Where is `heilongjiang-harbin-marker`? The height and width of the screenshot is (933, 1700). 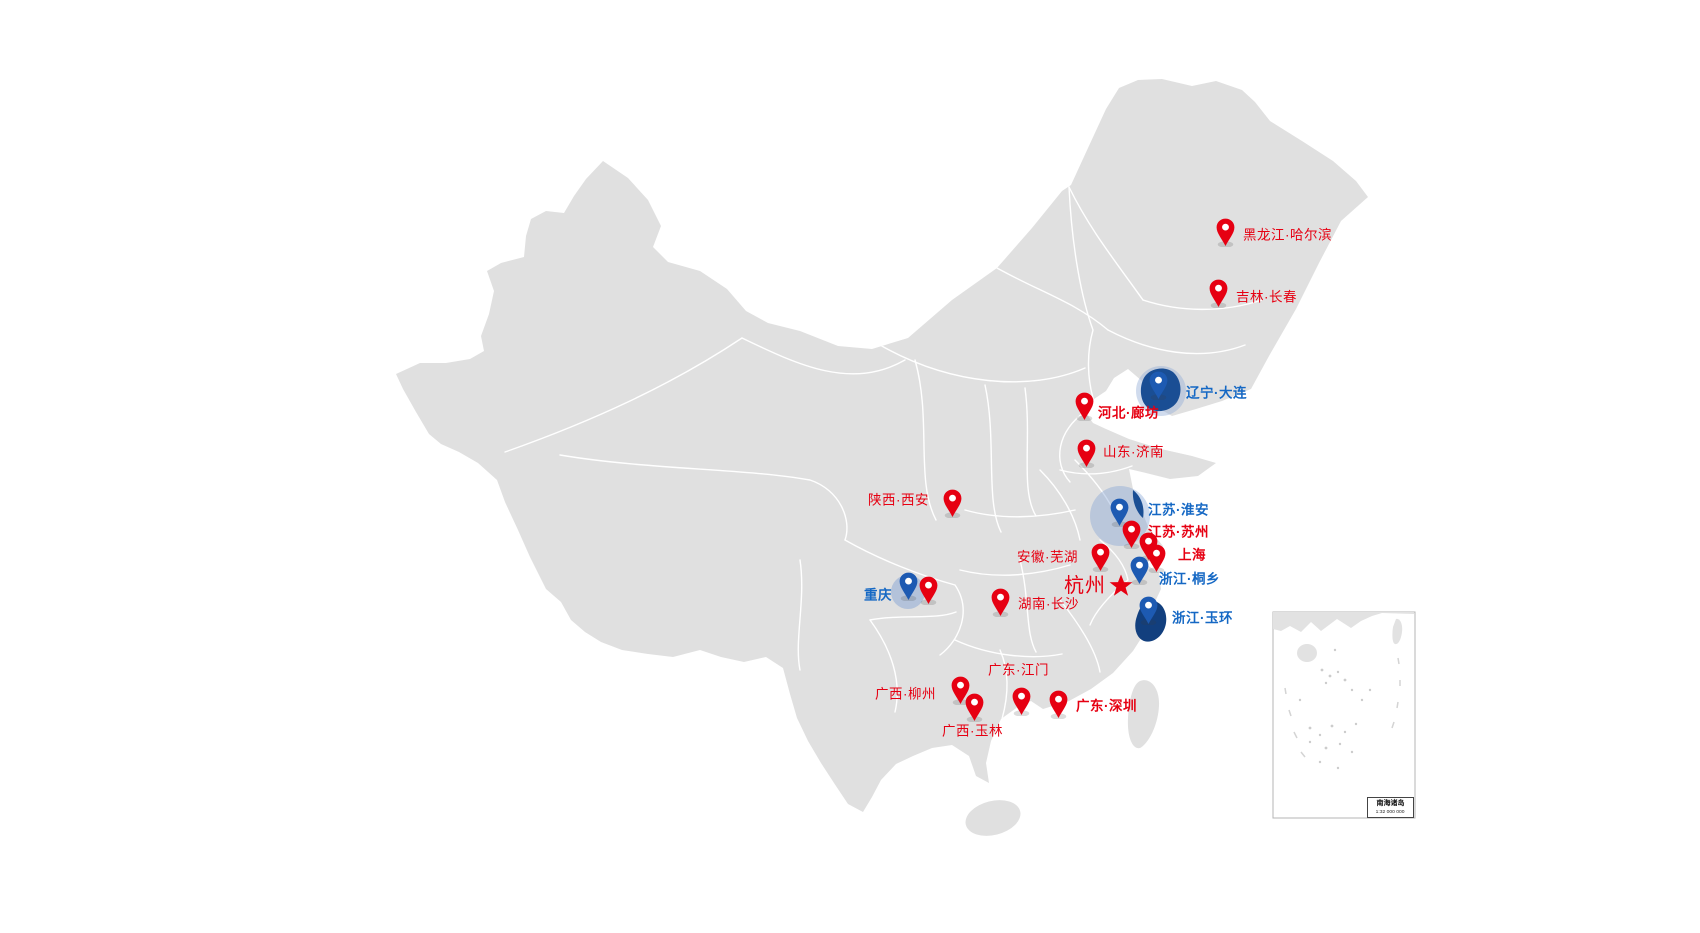 heilongjiang-harbin-marker is located at coordinates (1225, 235).